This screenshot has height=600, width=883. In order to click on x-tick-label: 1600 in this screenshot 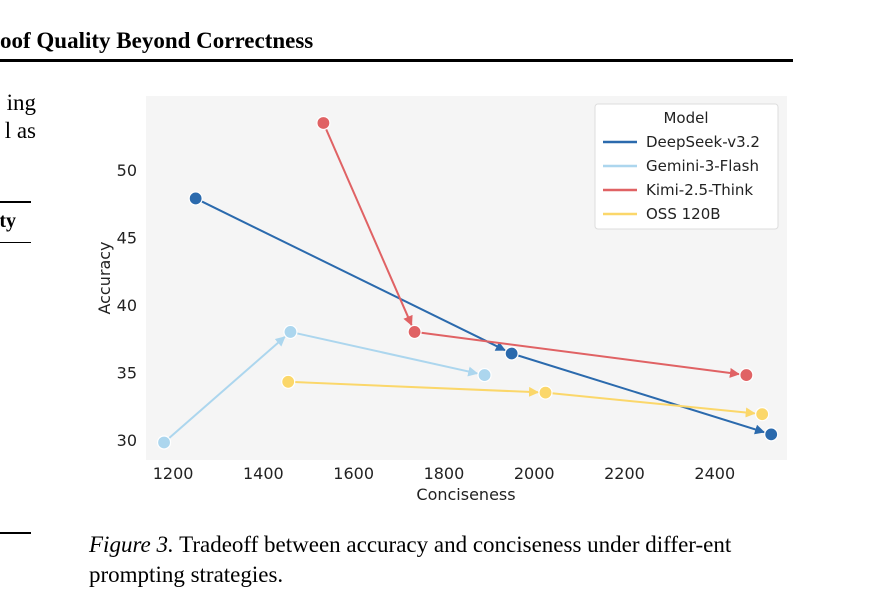, I will do `click(353, 473)`.